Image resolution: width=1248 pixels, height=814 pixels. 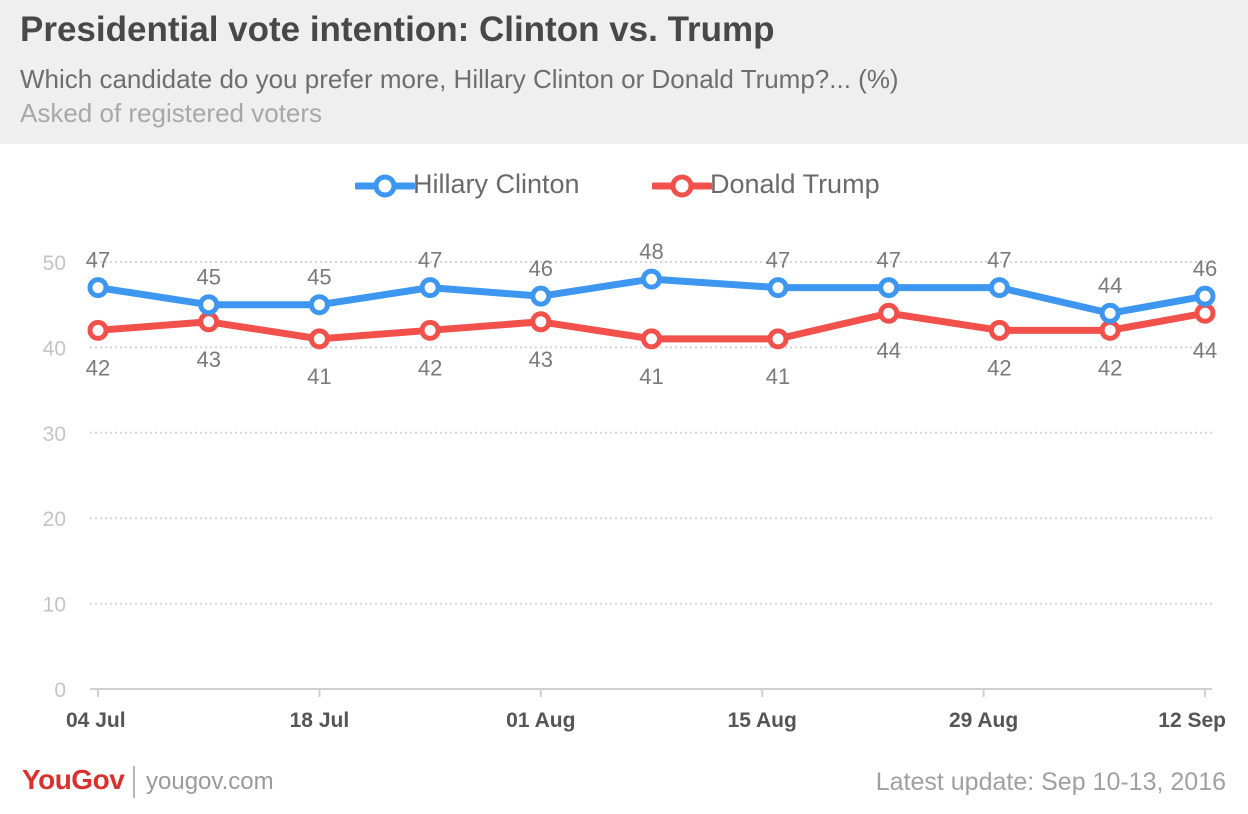 What do you see at coordinates (795, 184) in the screenshot?
I see `legend-label-donald-trump: Donald Trump` at bounding box center [795, 184].